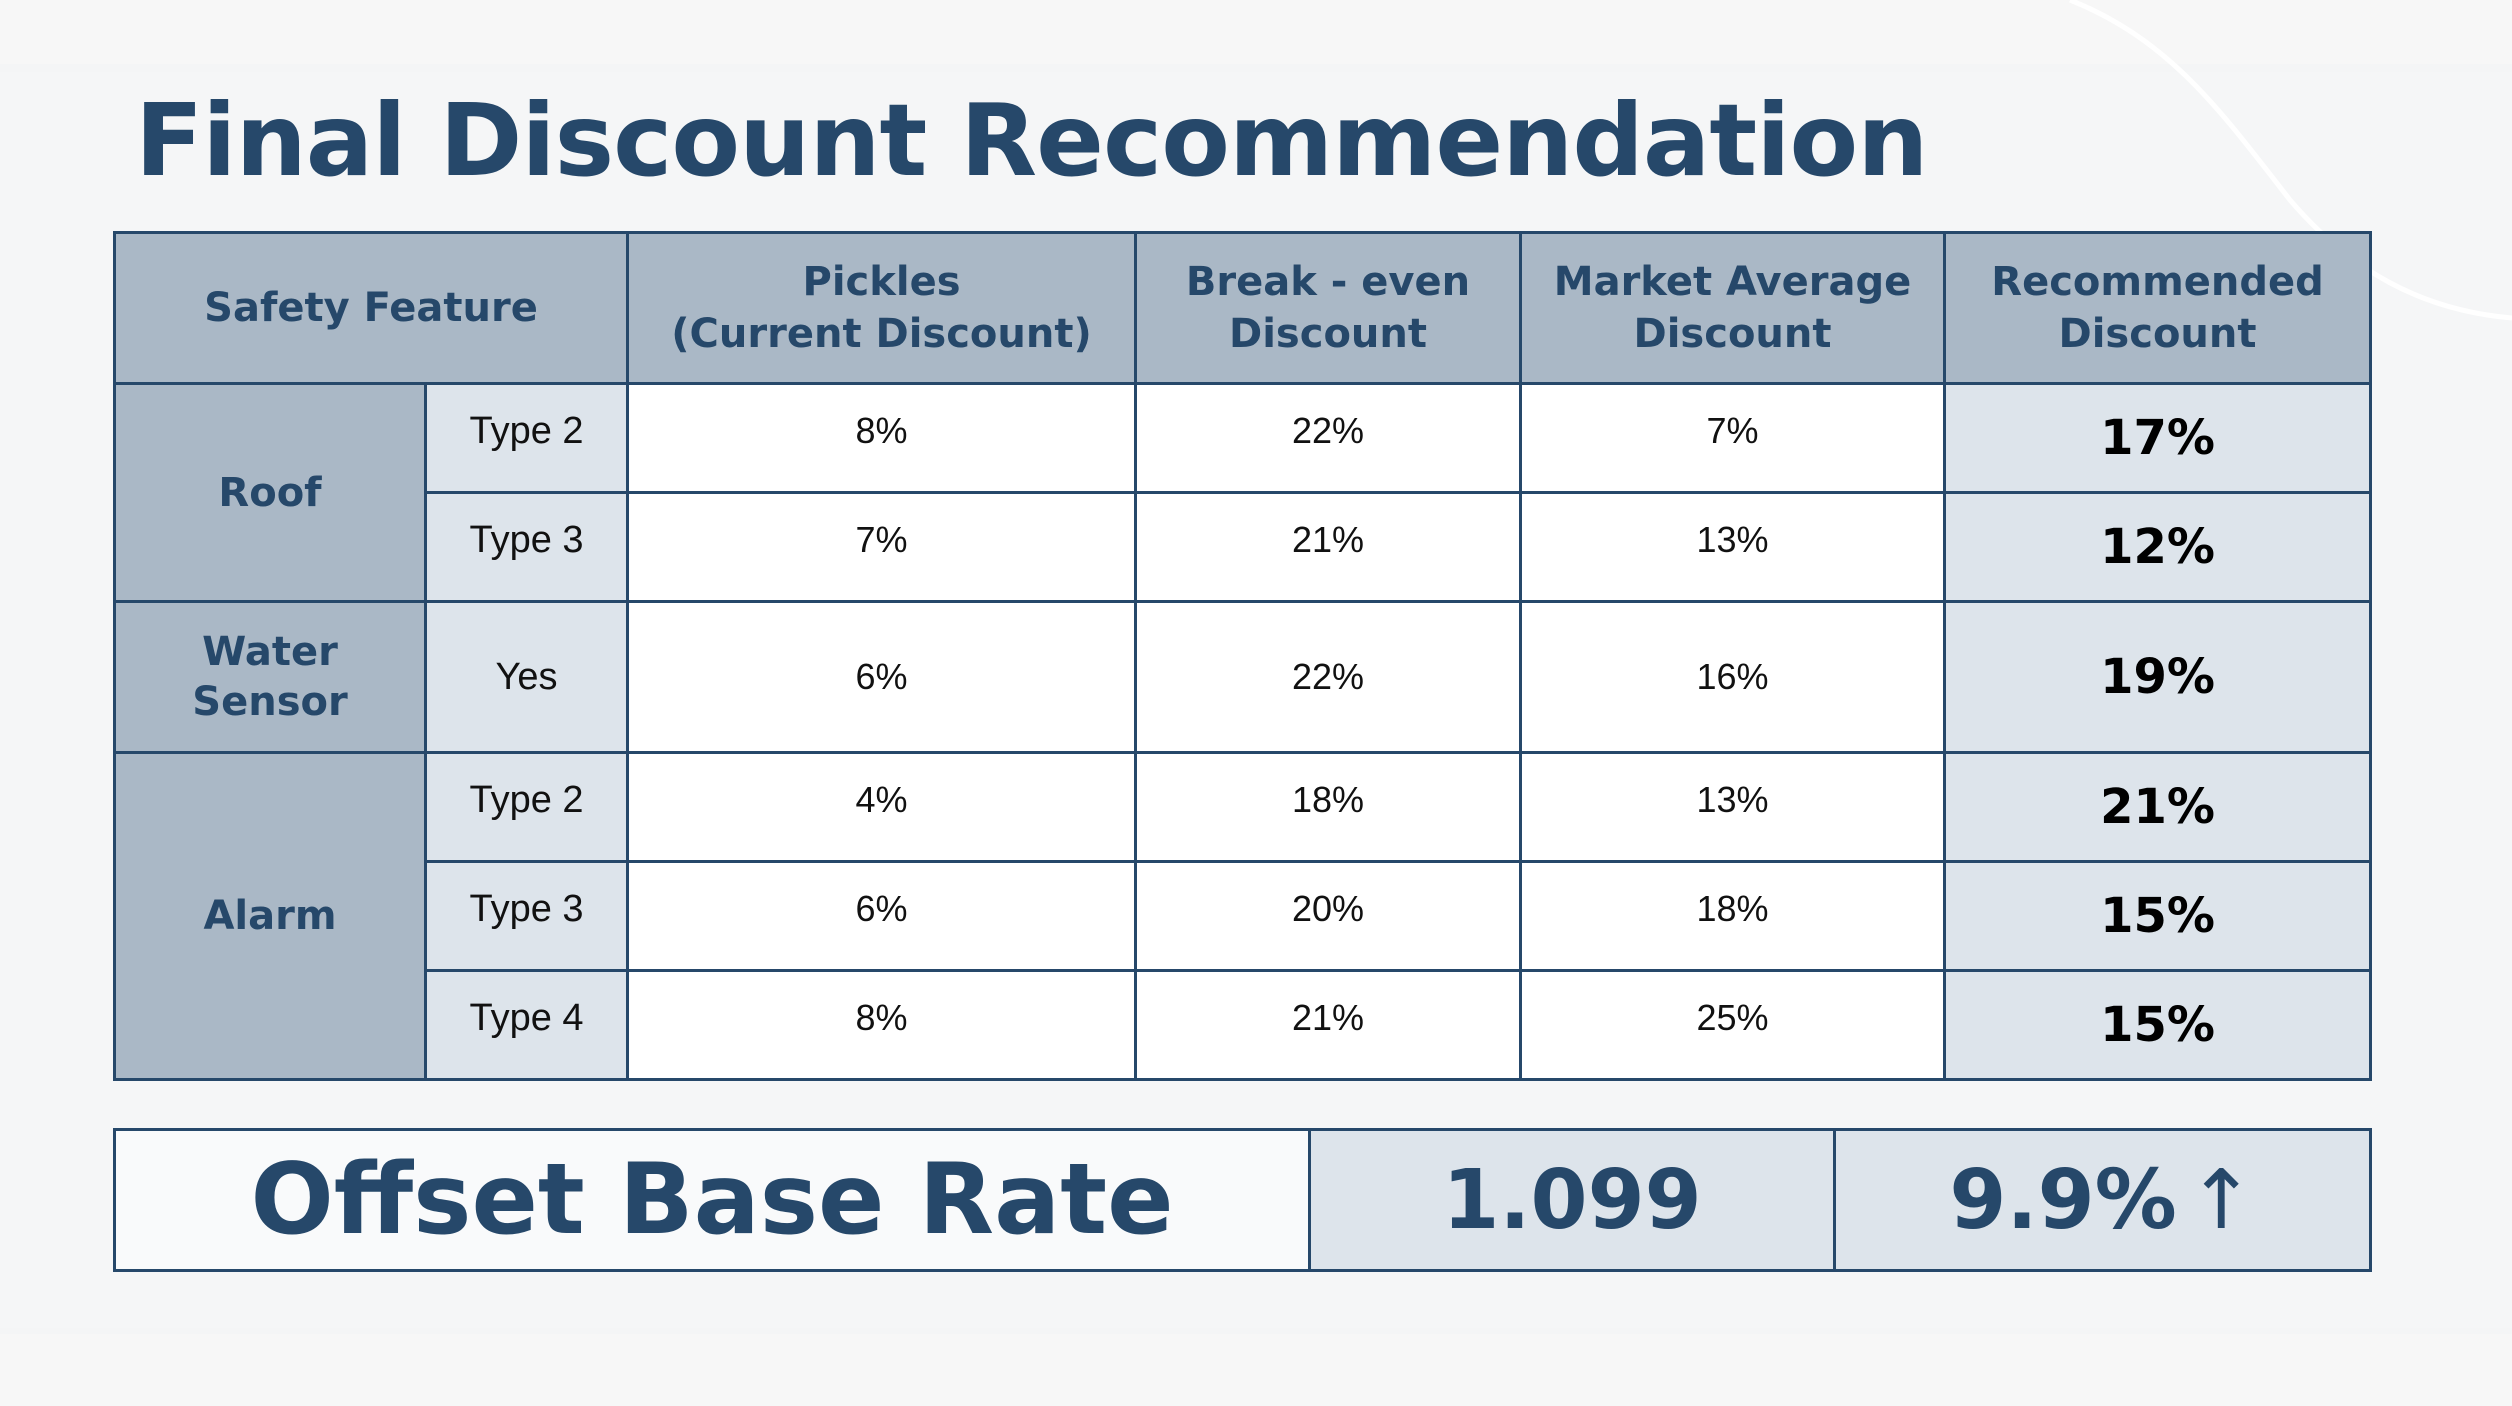 The image size is (2512, 1406). What do you see at coordinates (2221, 1200) in the screenshot?
I see `arrow-up-icon: ↑` at bounding box center [2221, 1200].